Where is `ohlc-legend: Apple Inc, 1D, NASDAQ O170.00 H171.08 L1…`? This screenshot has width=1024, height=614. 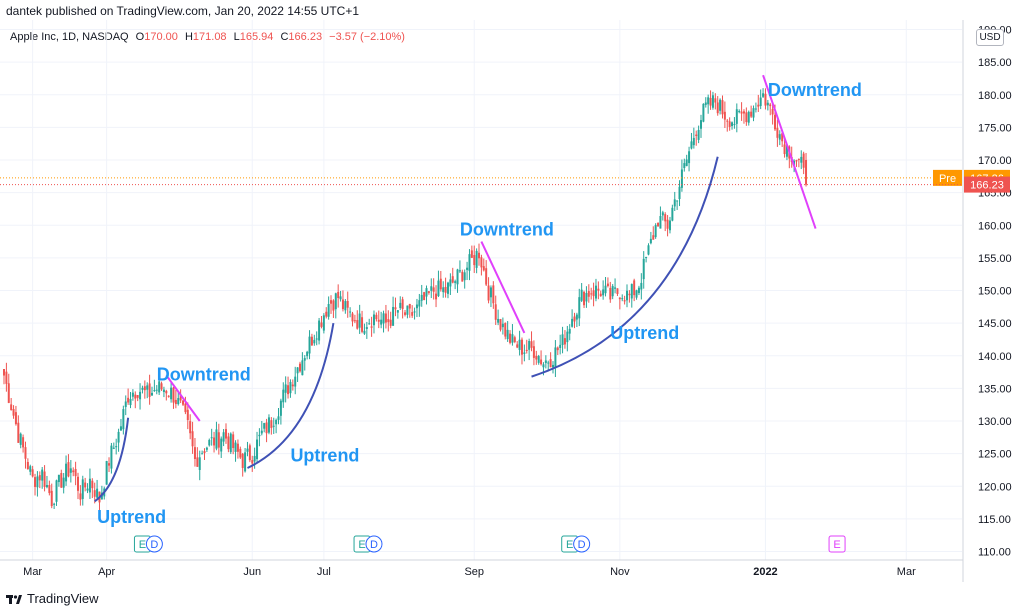 ohlc-legend: Apple Inc, 1D, NASDAQ O170.00 H171.08 L1… is located at coordinates (207, 37).